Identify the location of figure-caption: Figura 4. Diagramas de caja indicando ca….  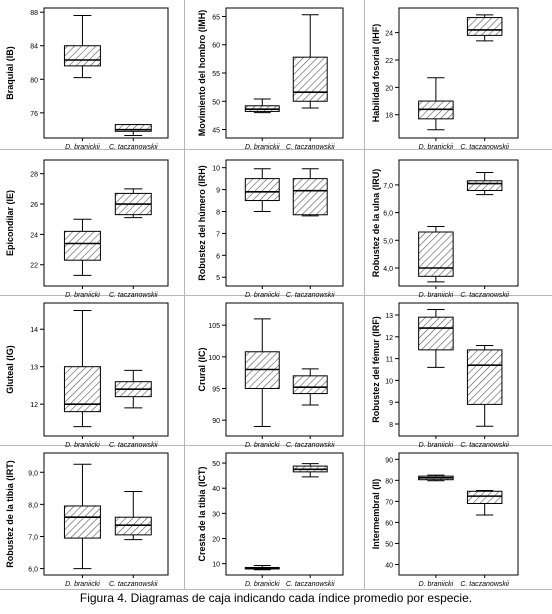
(276, 598).